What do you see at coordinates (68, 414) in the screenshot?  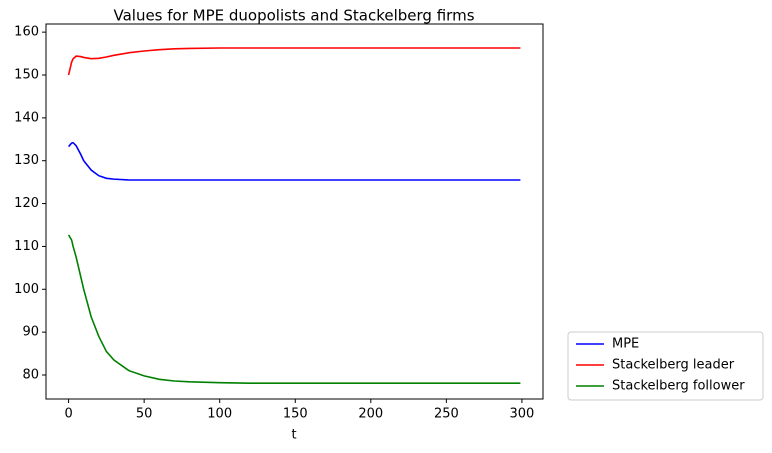 I see `x-tick-label: 0` at bounding box center [68, 414].